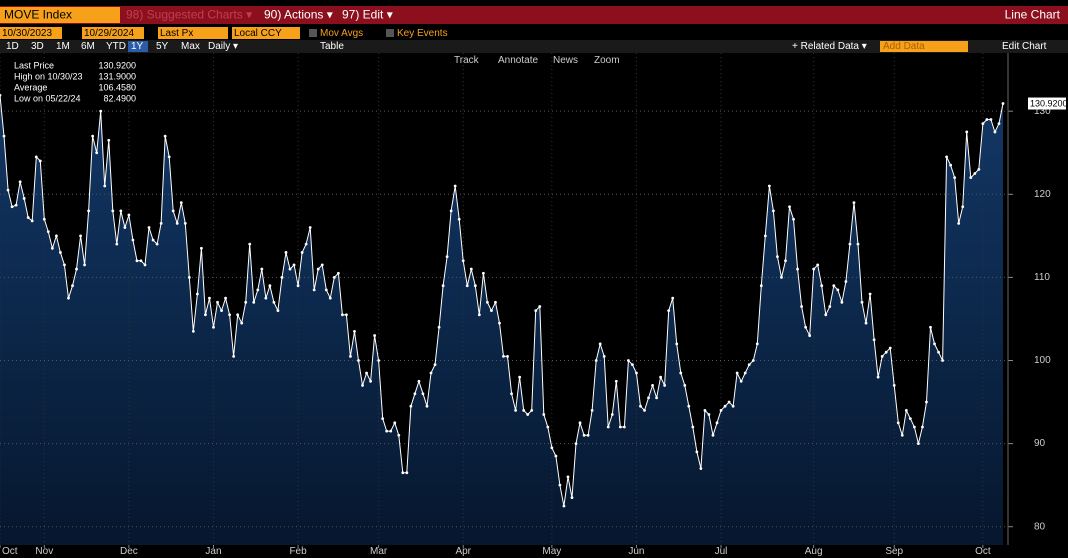  I want to click on legend-box, so click(70, 82).